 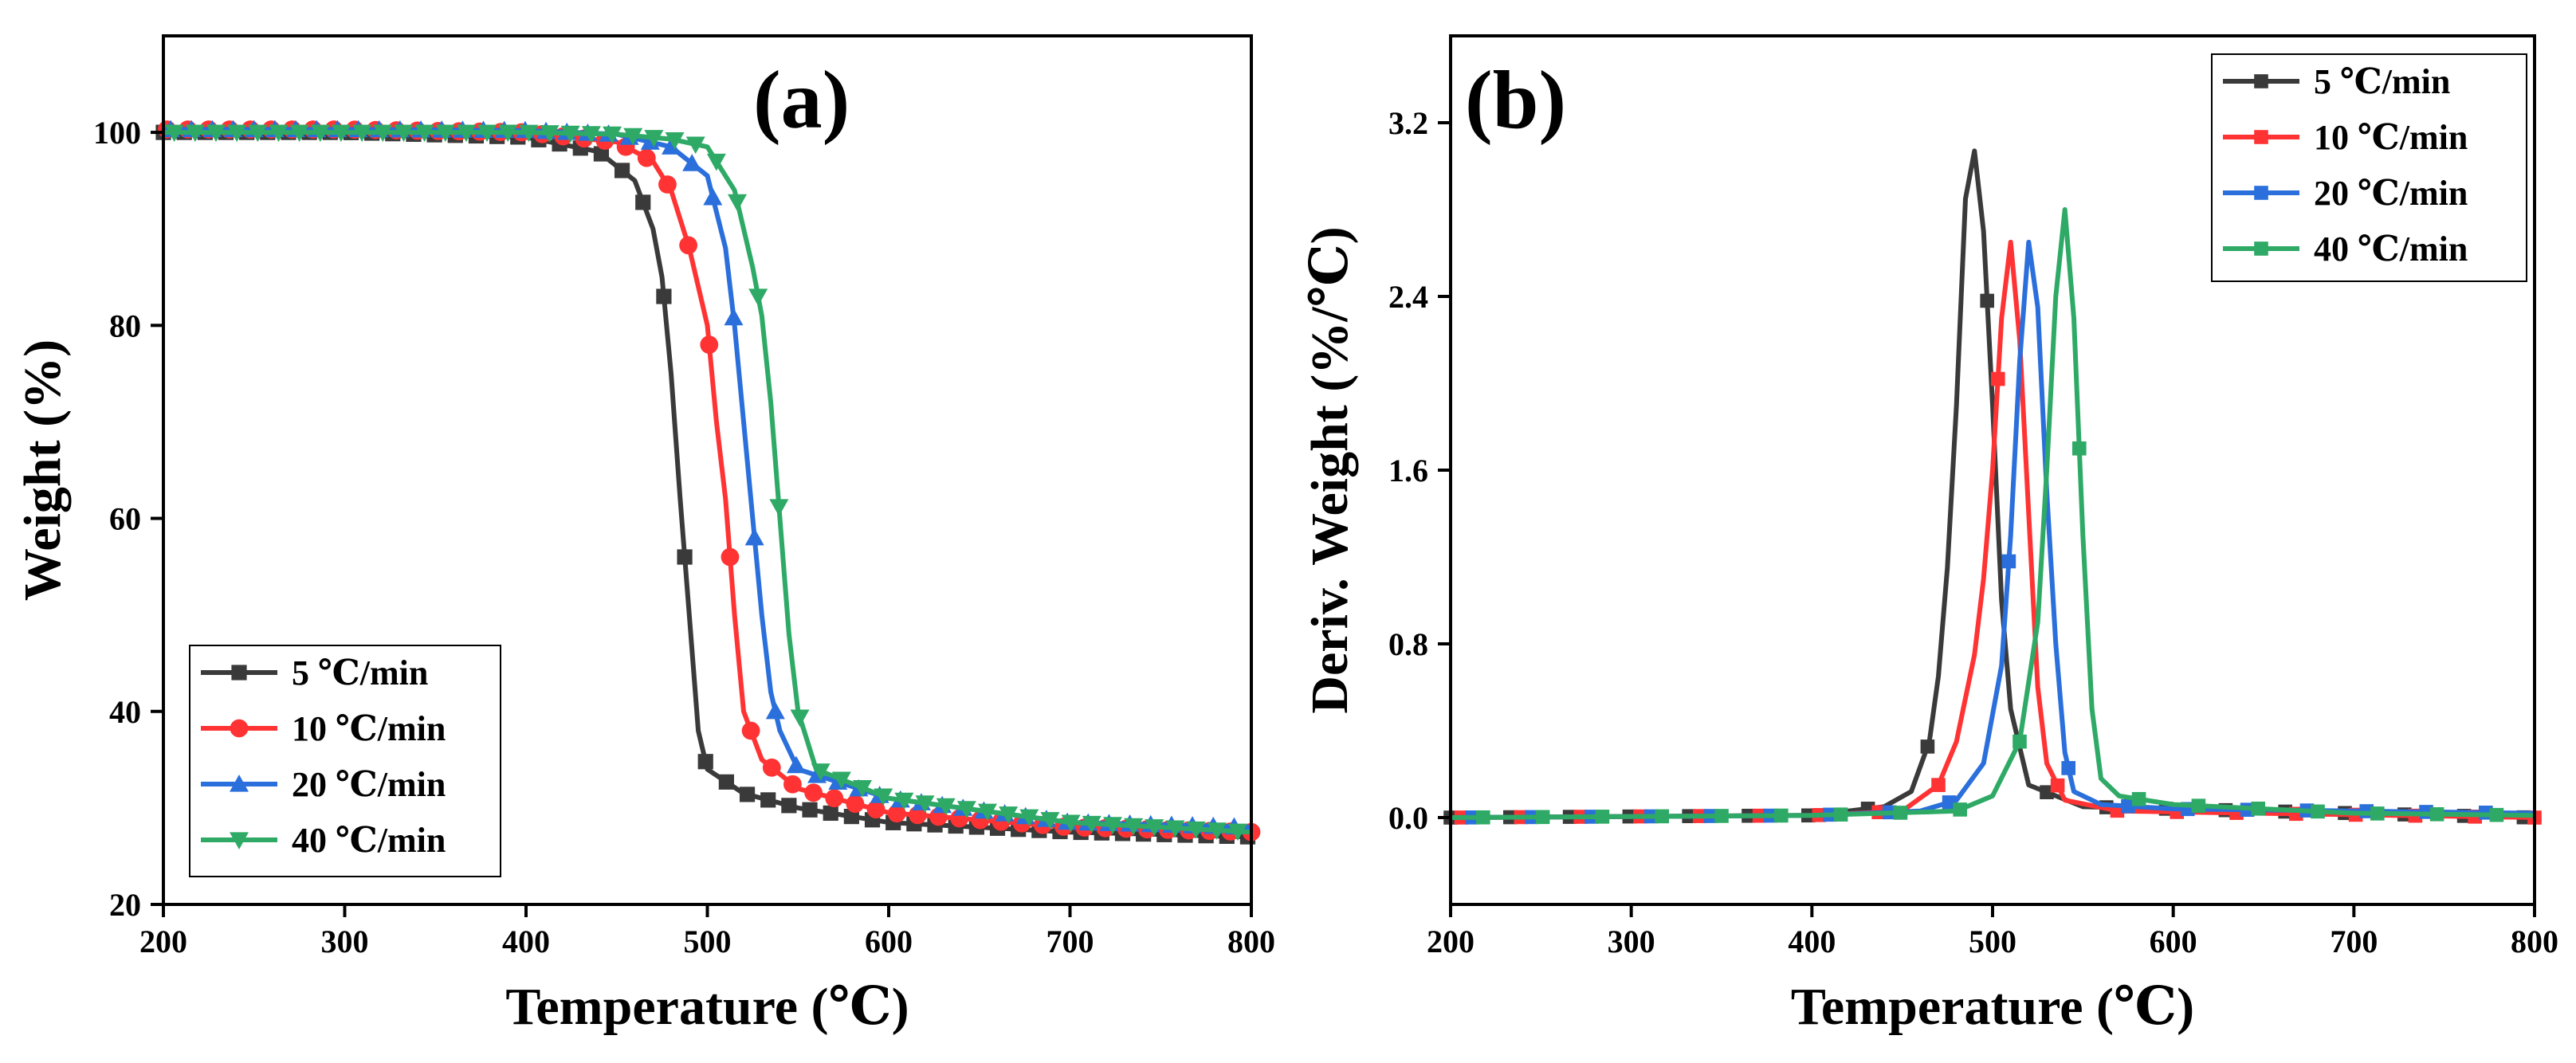 I want to click on x-tick-label: 500, so click(x=1992, y=941).